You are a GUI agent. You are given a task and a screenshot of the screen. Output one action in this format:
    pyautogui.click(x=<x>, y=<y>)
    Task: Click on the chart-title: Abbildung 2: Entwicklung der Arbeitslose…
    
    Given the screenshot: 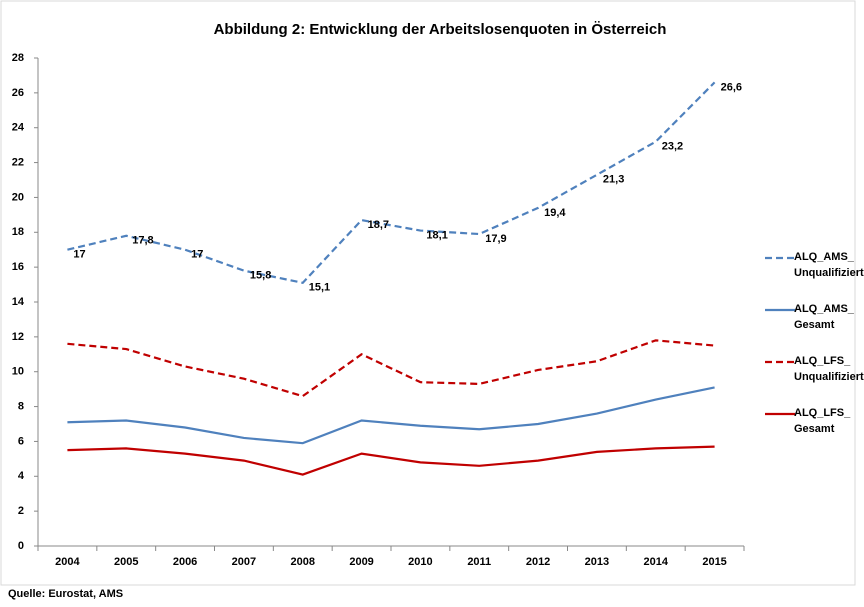 What is the action you would take?
    pyautogui.click(x=440, y=29)
    